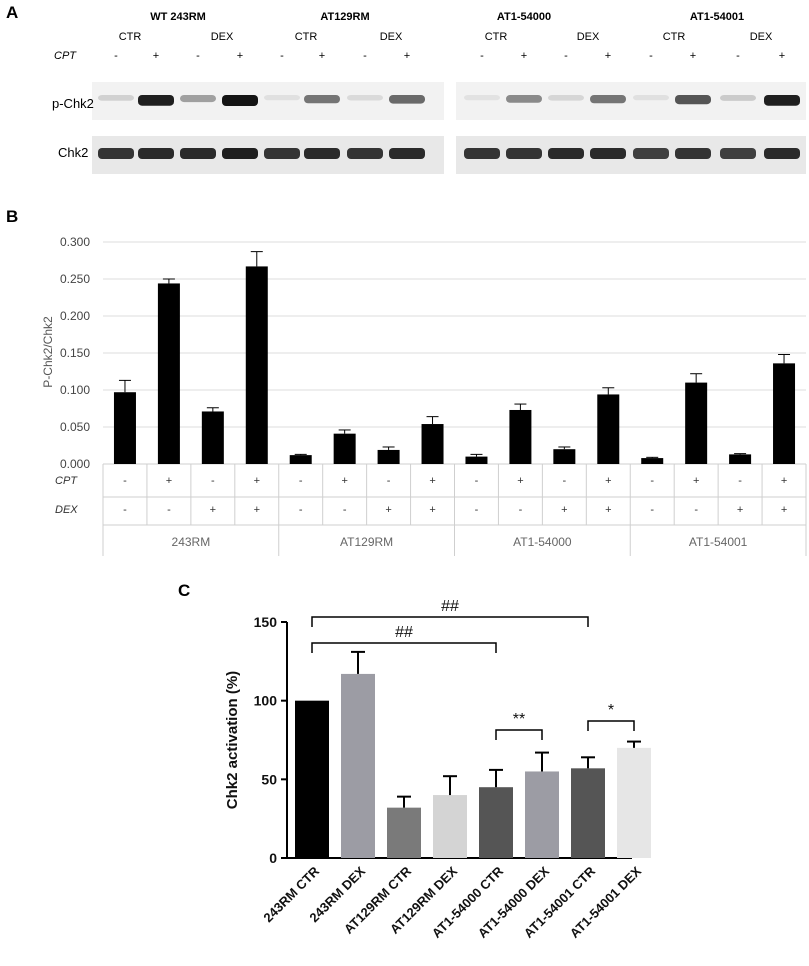 This screenshot has width=809, height=966. I want to click on panel-b-letter: B, so click(12, 216).